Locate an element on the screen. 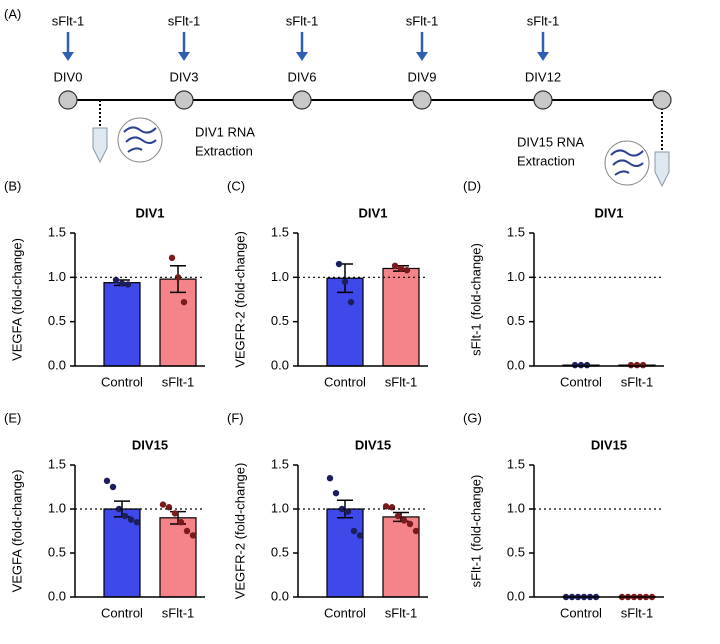  panel-label: (G) is located at coordinates (472, 417).